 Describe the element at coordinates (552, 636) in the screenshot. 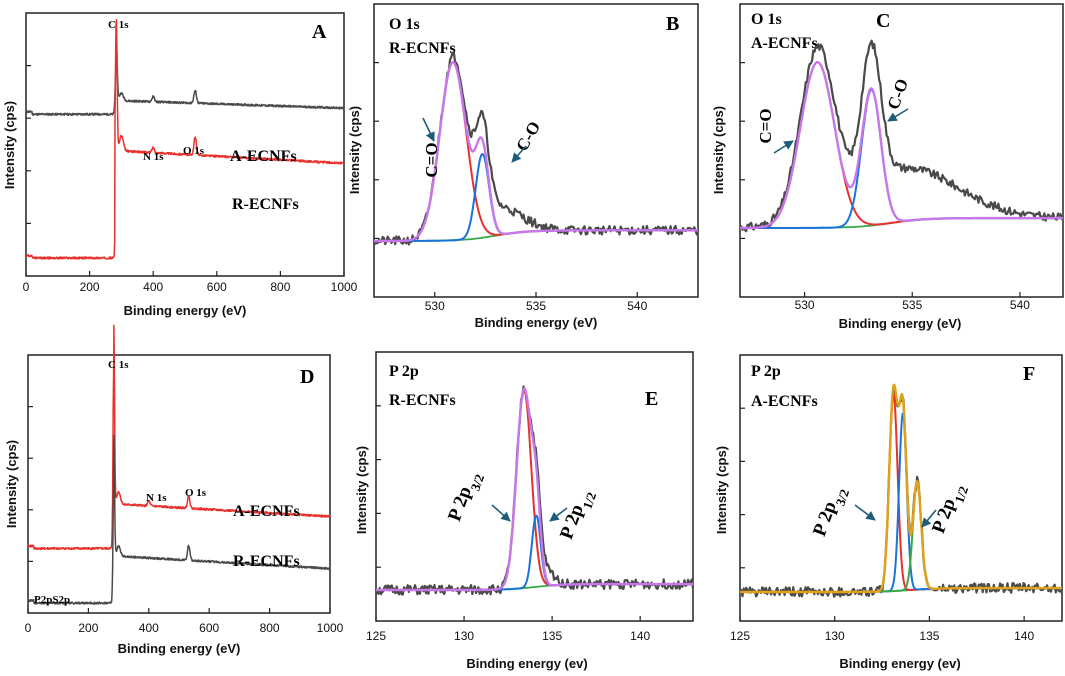

I see `panel-e-xtick-label: 135` at that location.